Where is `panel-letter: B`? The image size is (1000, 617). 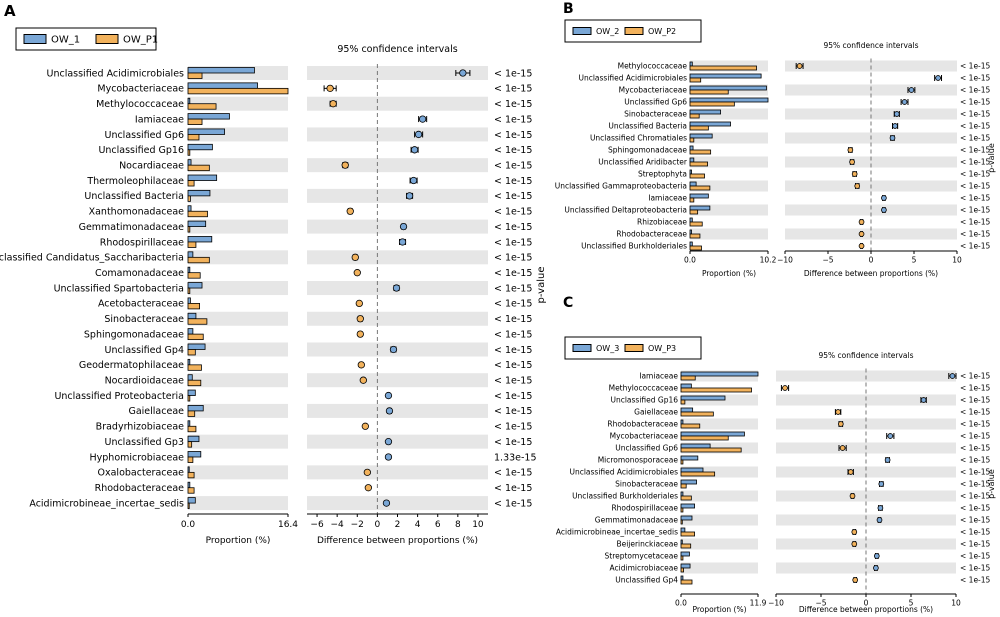
panel-letter: B is located at coordinates (568, 9).